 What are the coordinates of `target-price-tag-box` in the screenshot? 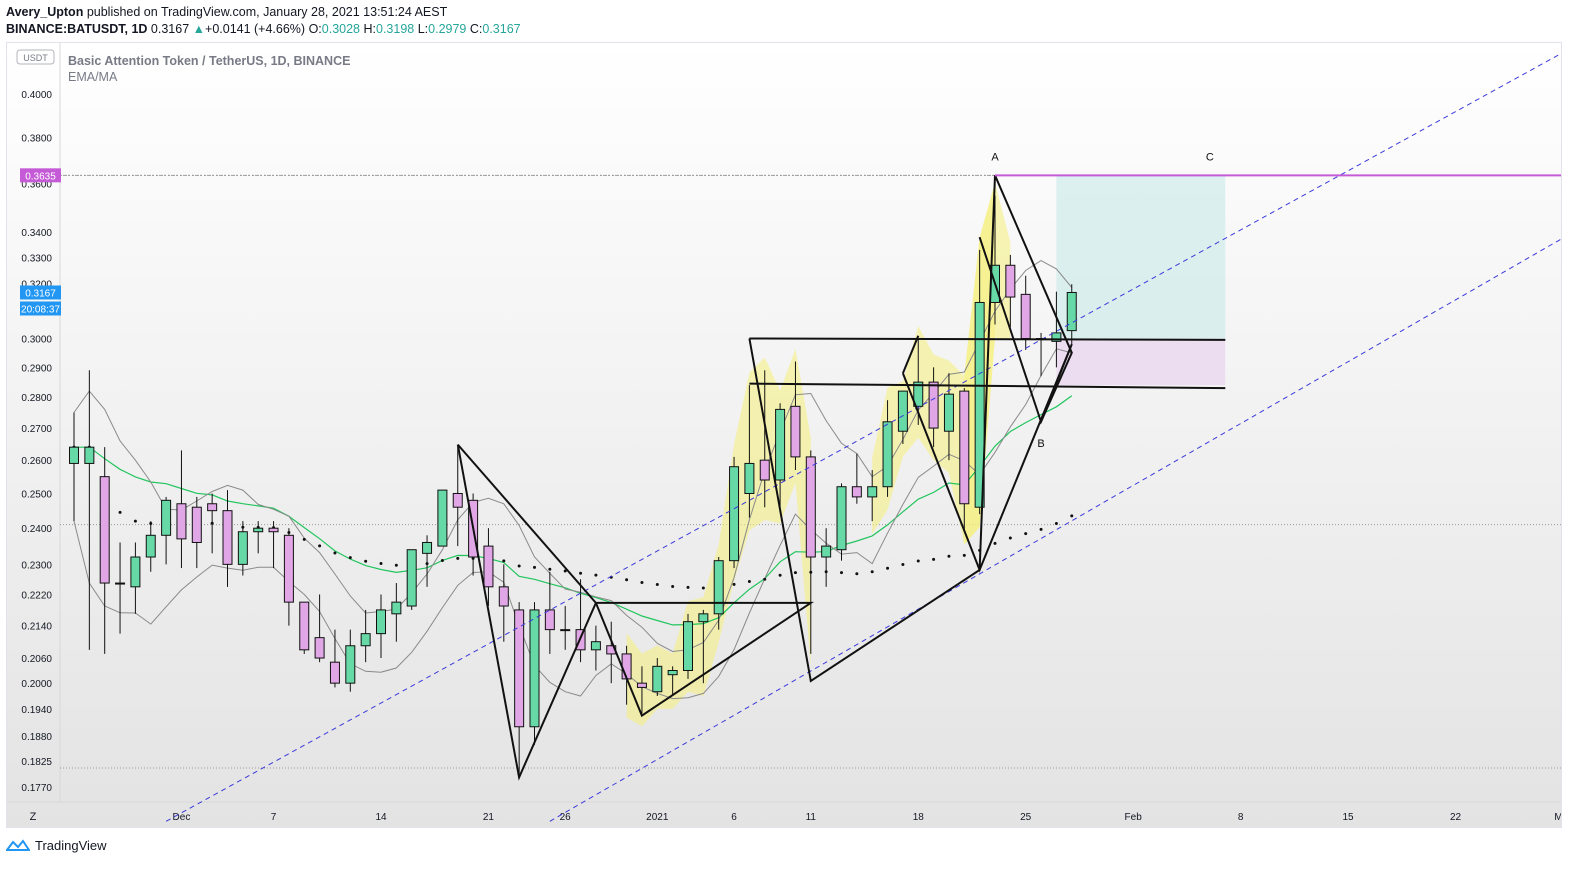 It's located at (40, 175).